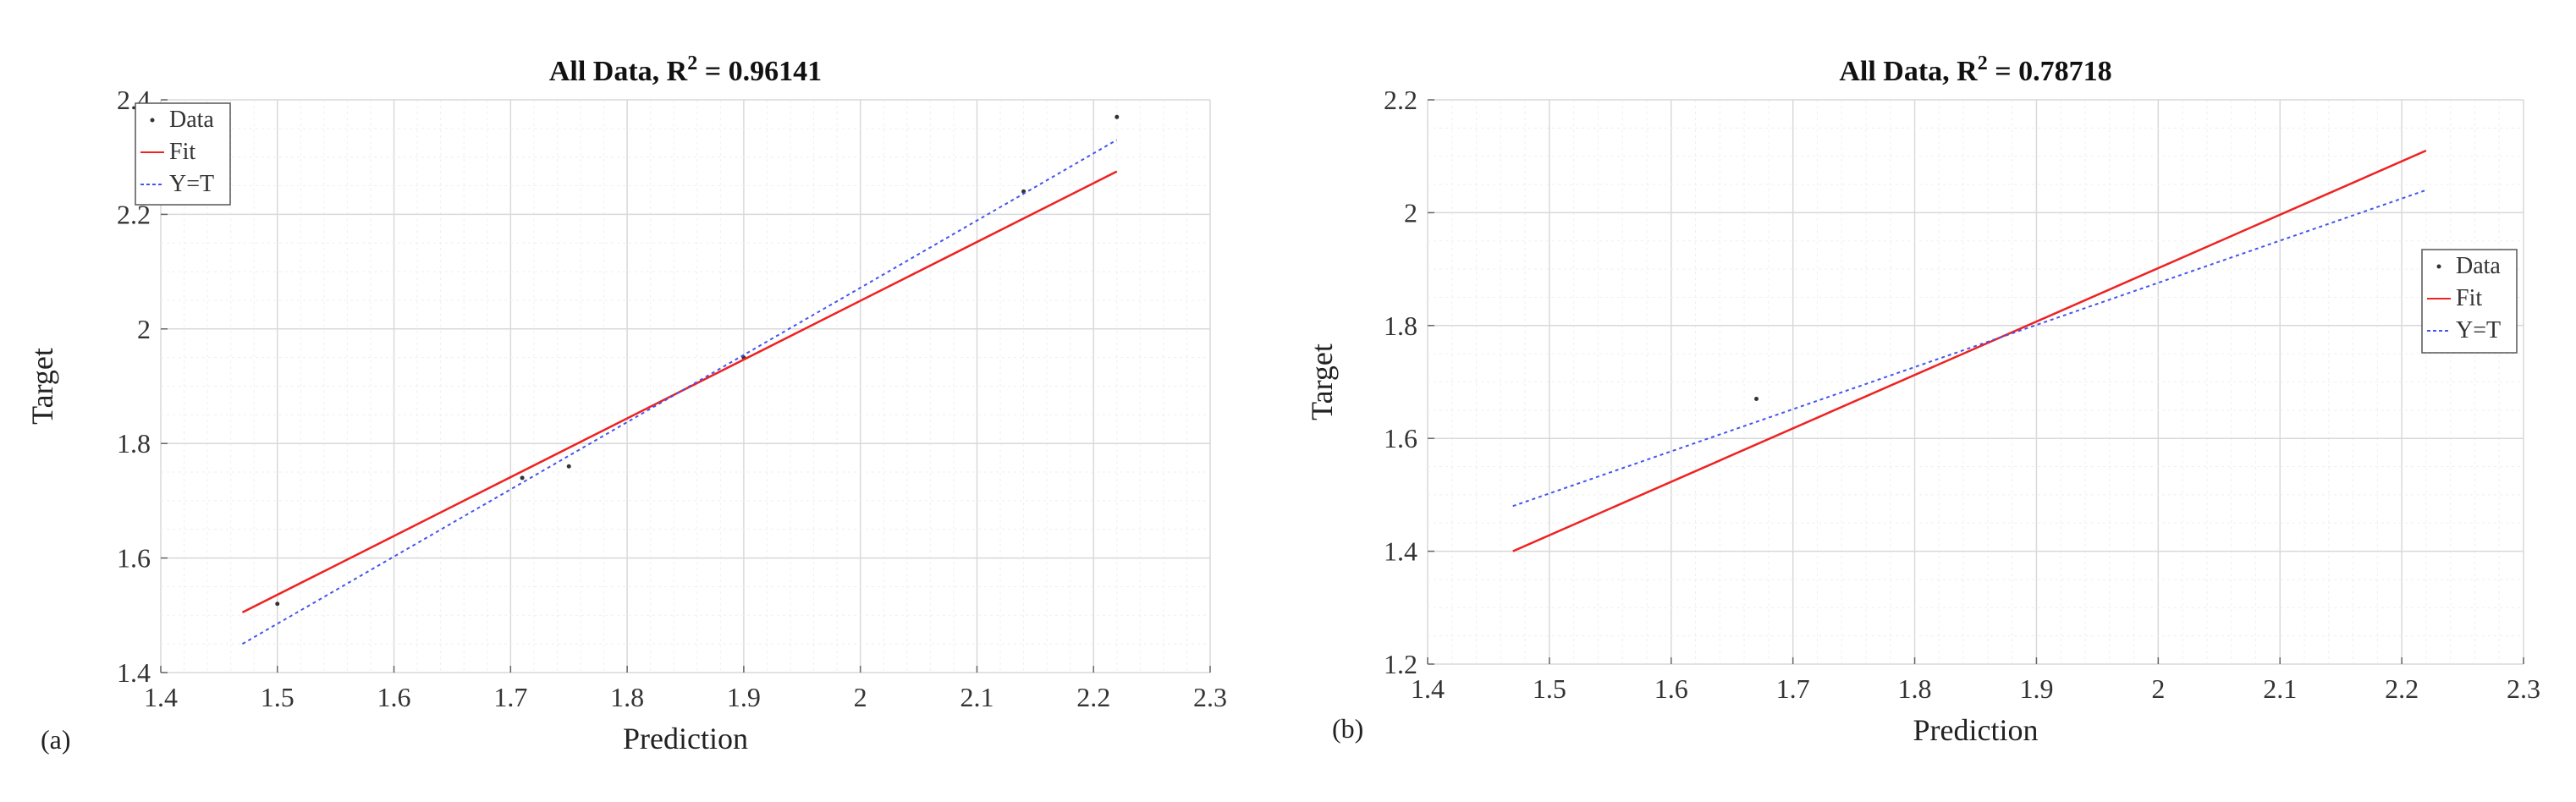 The height and width of the screenshot is (802, 2576). What do you see at coordinates (1400, 664) in the screenshot?
I see `y-tick-label: 1.2` at bounding box center [1400, 664].